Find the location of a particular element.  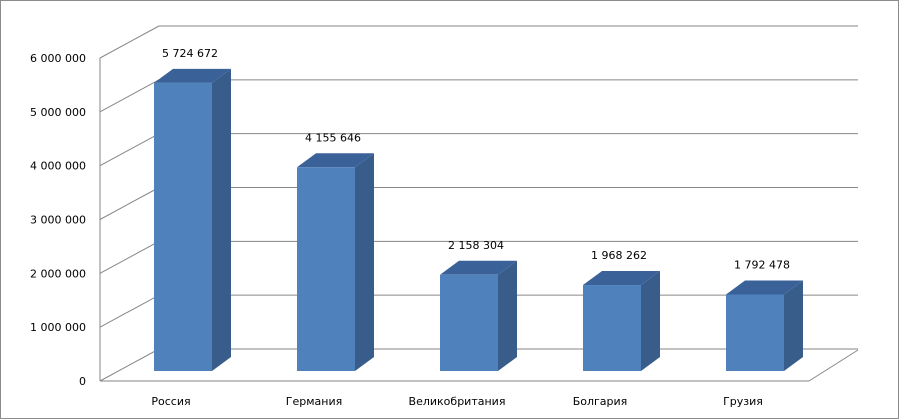

category-label: Россия is located at coordinates (170, 401).